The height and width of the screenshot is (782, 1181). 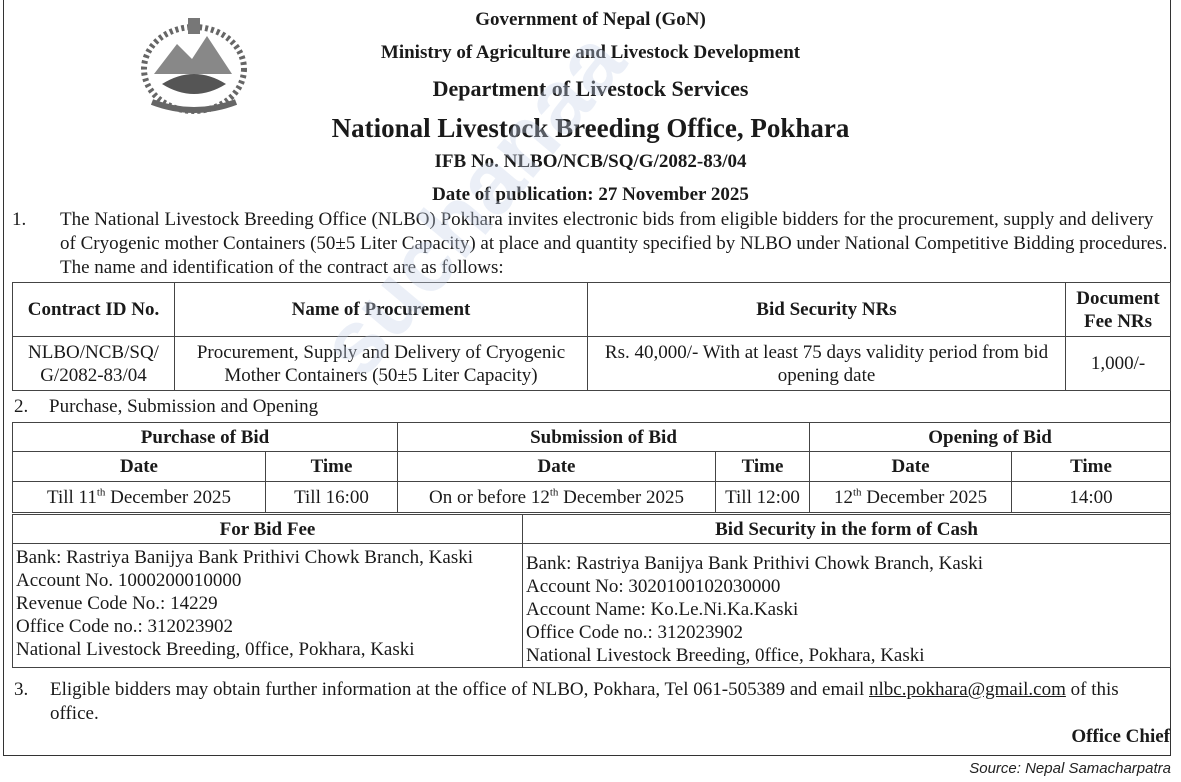 I want to click on source-caption: Source: Nepal Samacharpatra, so click(x=1070, y=768).